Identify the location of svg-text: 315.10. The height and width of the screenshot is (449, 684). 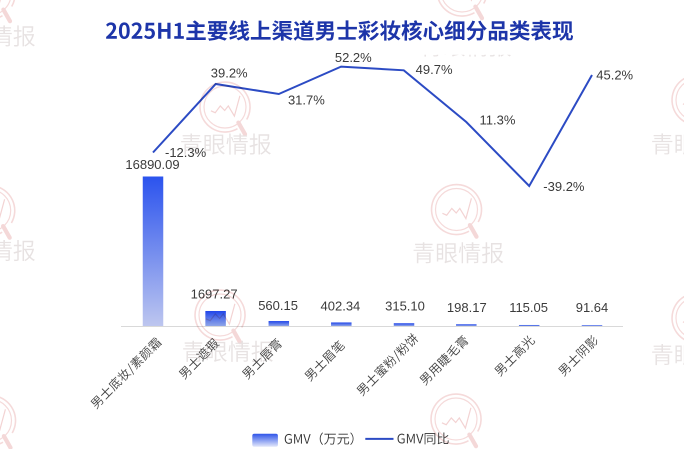
(405, 306).